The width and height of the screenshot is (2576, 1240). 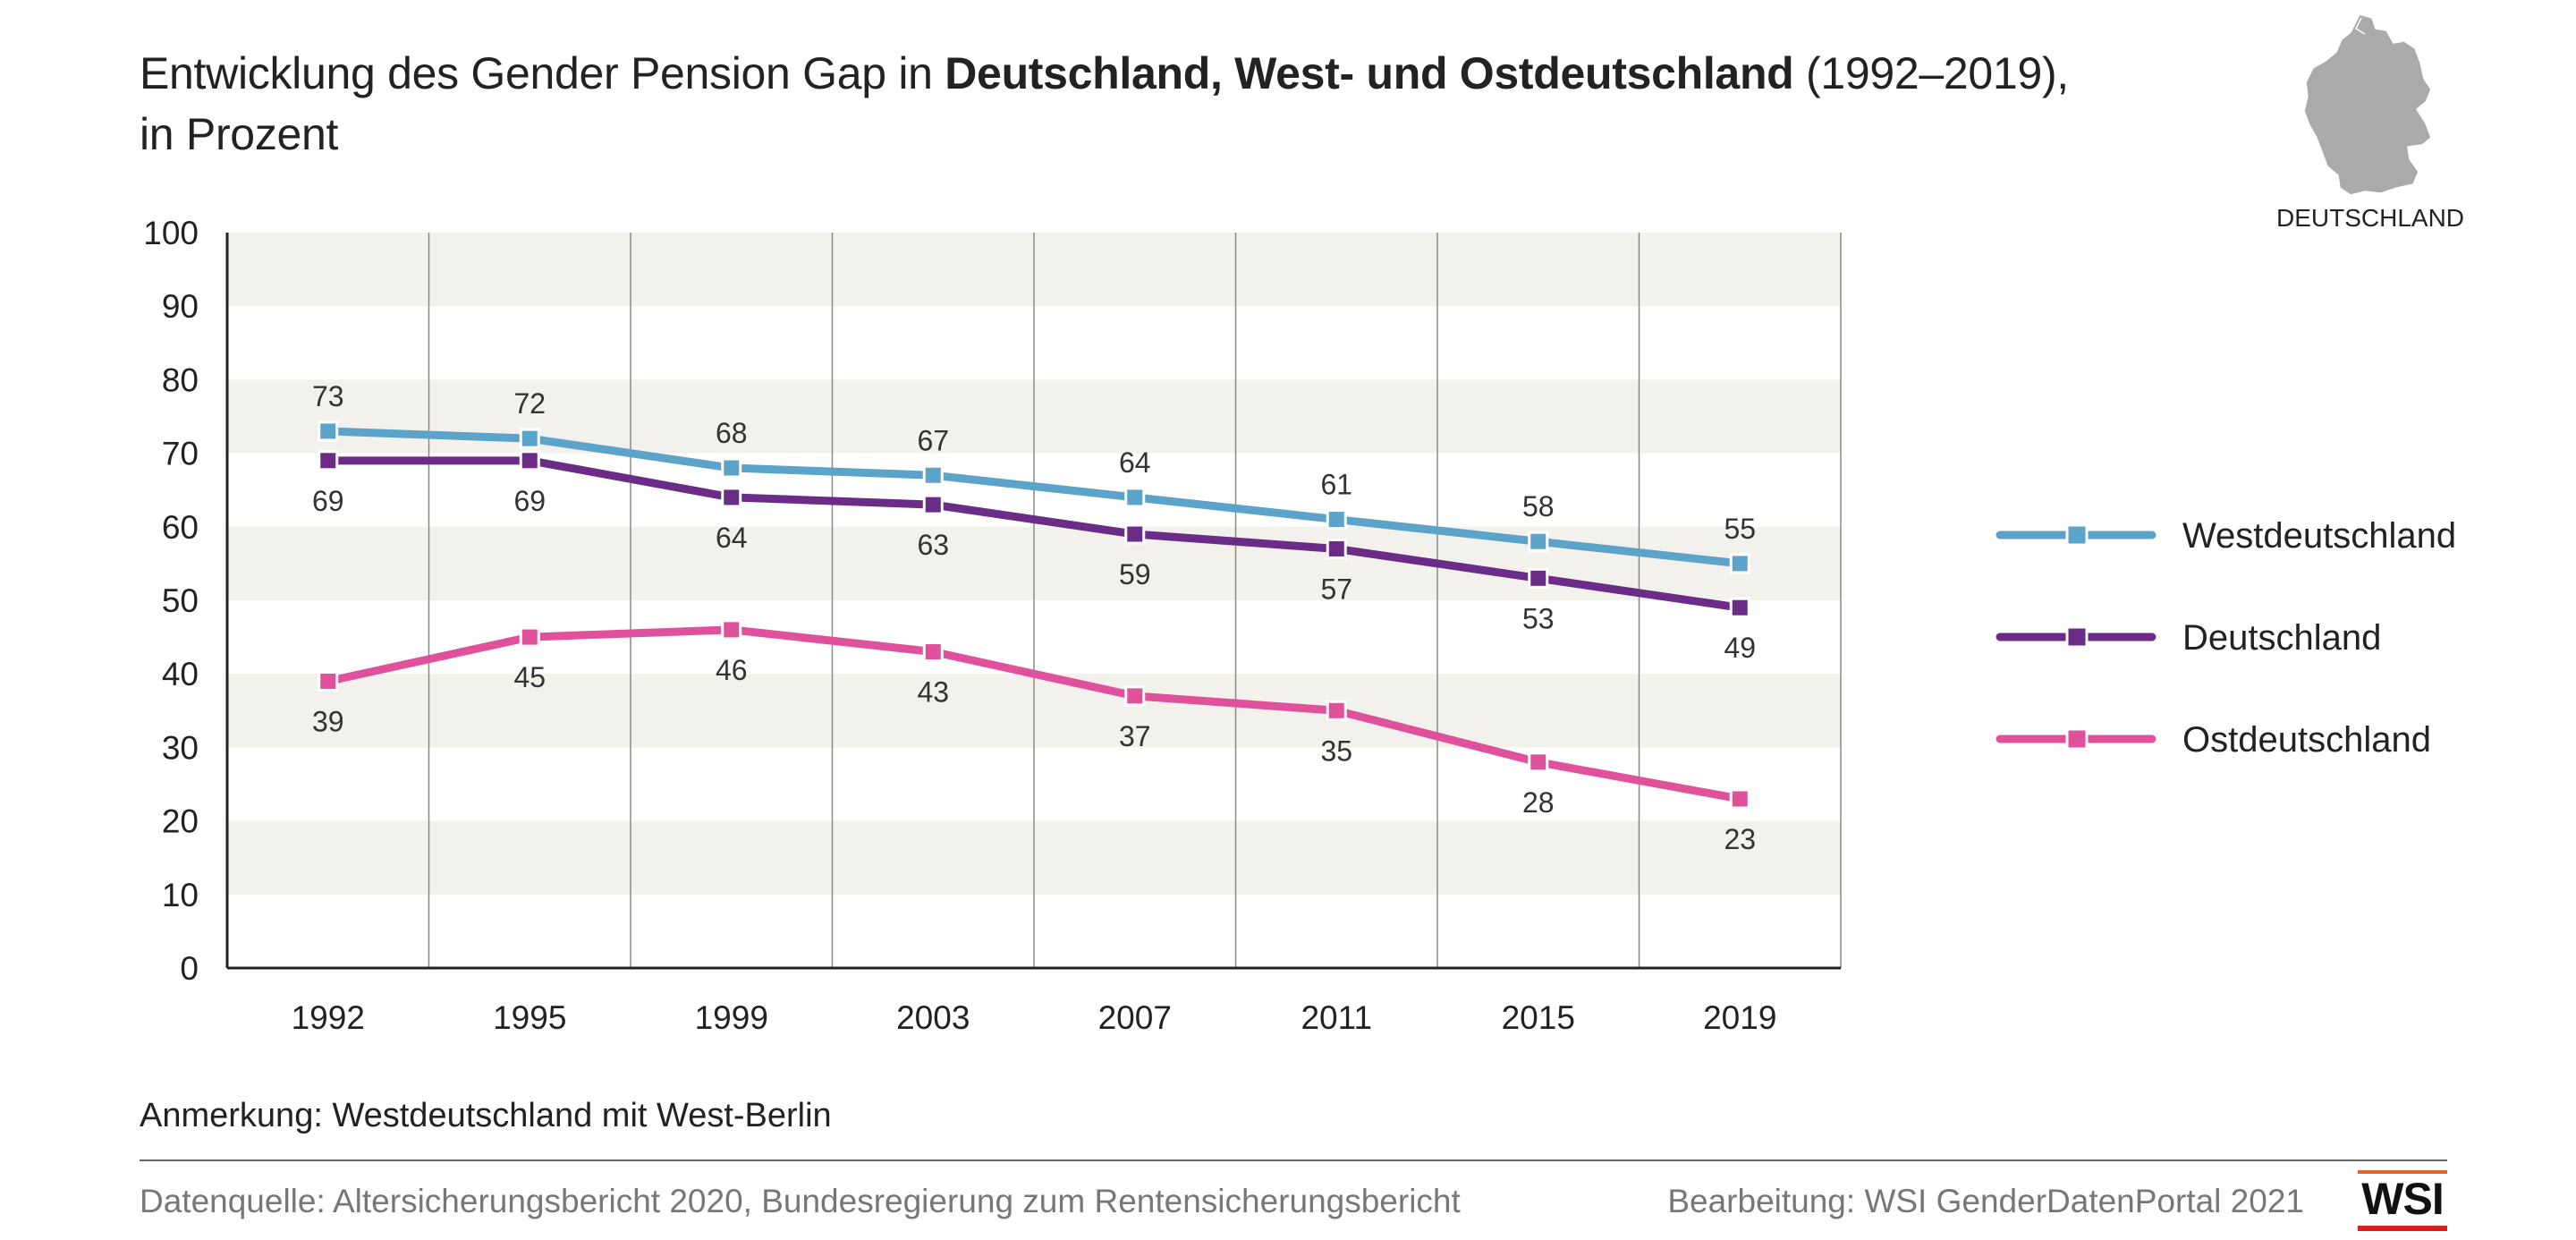 I want to click on y-tick-label: 70, so click(x=180, y=454).